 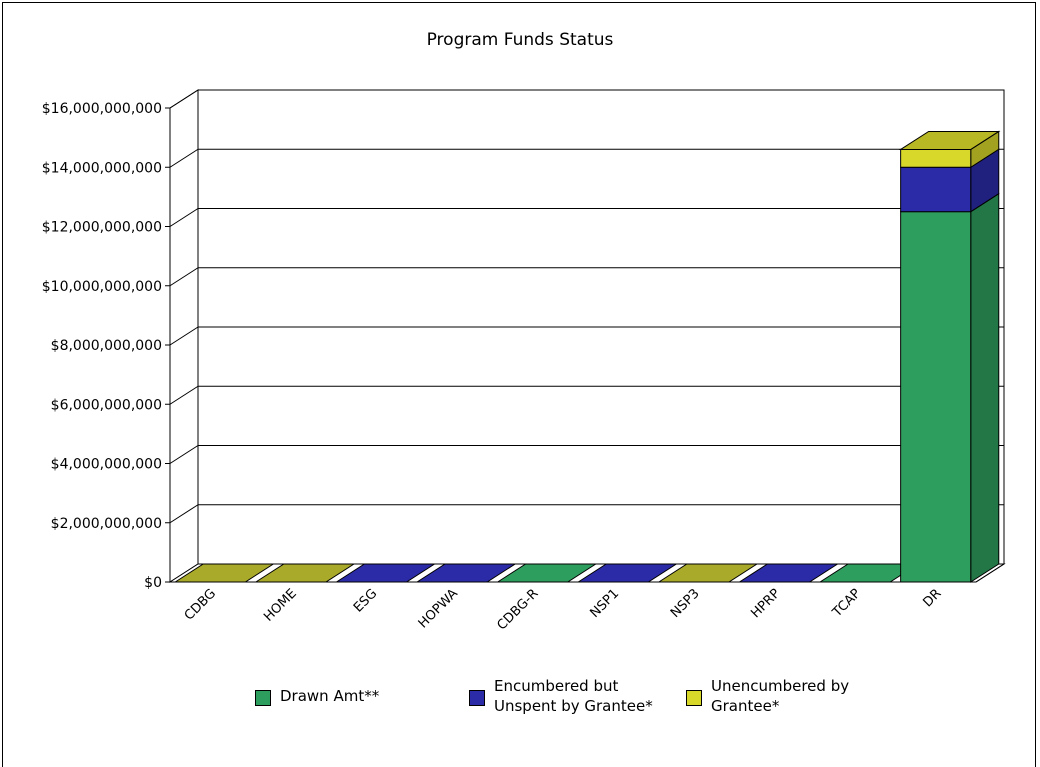 What do you see at coordinates (305, 573) in the screenshot?
I see `bar-top-home` at bounding box center [305, 573].